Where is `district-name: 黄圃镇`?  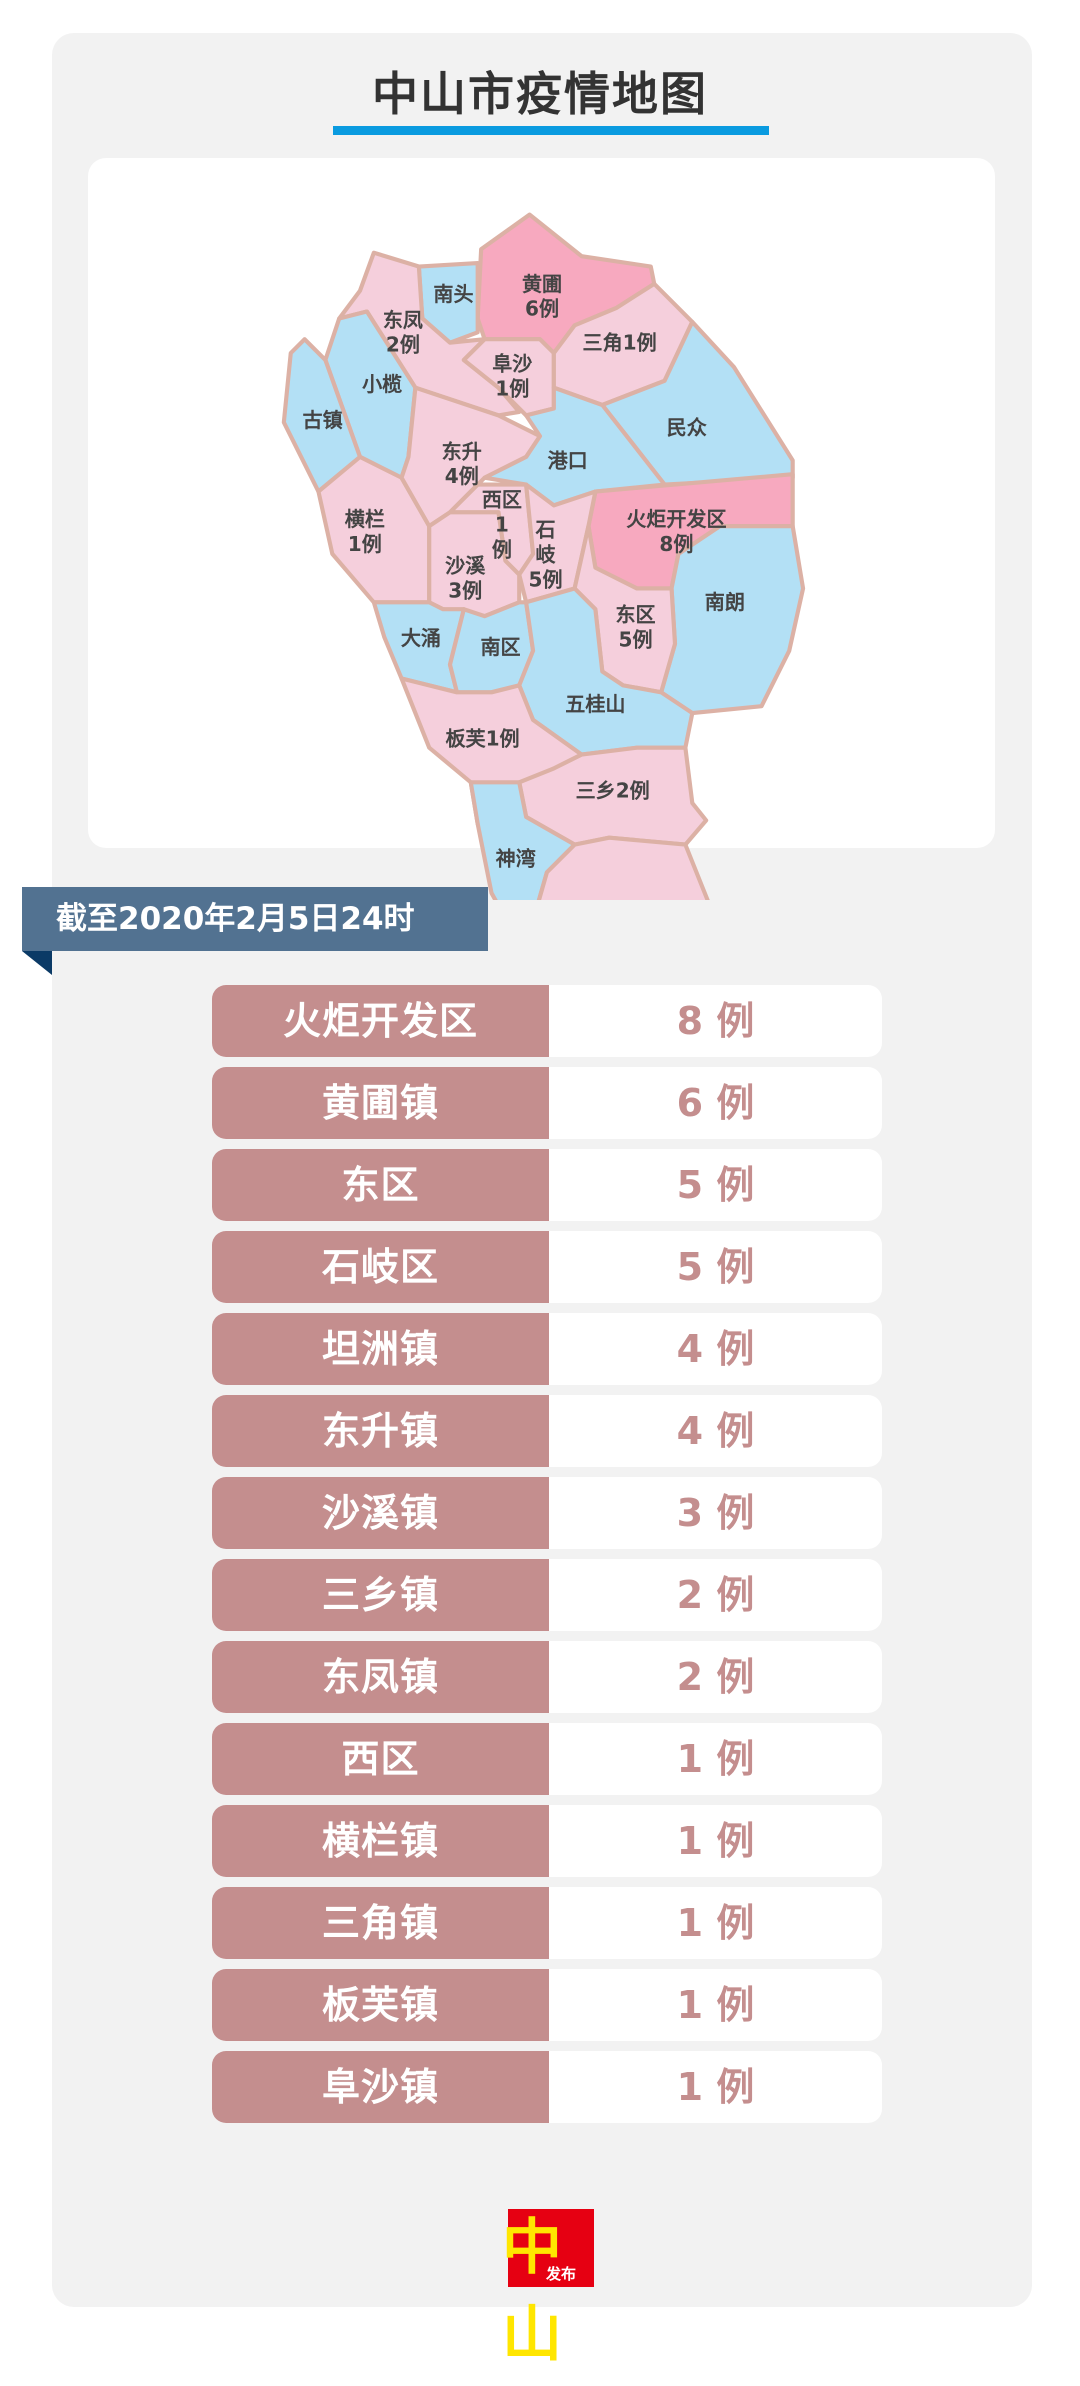 district-name: 黄圃镇 is located at coordinates (380, 1103).